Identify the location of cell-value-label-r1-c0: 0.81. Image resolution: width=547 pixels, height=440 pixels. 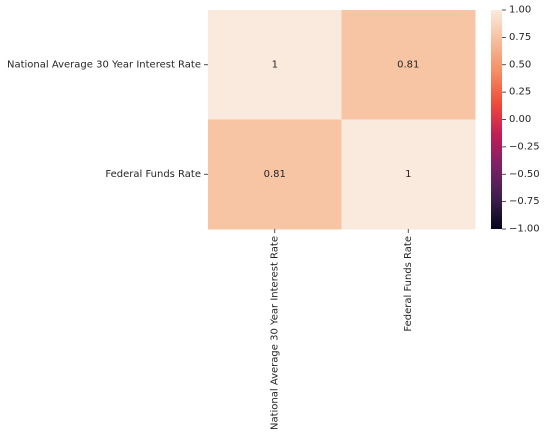
(275, 174).